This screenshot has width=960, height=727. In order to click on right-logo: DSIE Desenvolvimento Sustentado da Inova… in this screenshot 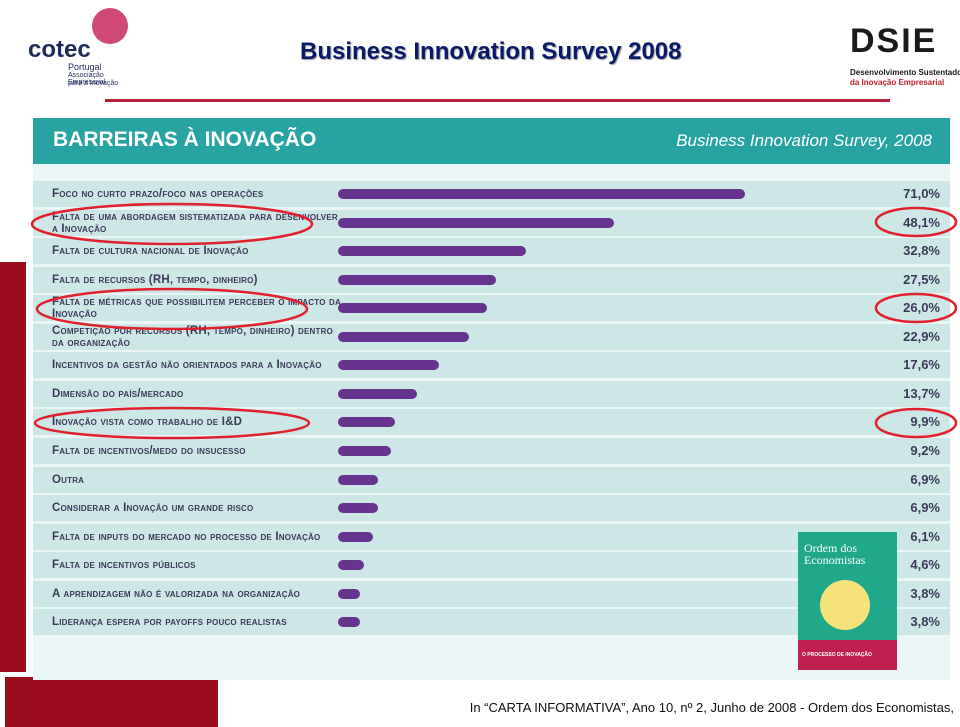, I will do `click(905, 57)`.